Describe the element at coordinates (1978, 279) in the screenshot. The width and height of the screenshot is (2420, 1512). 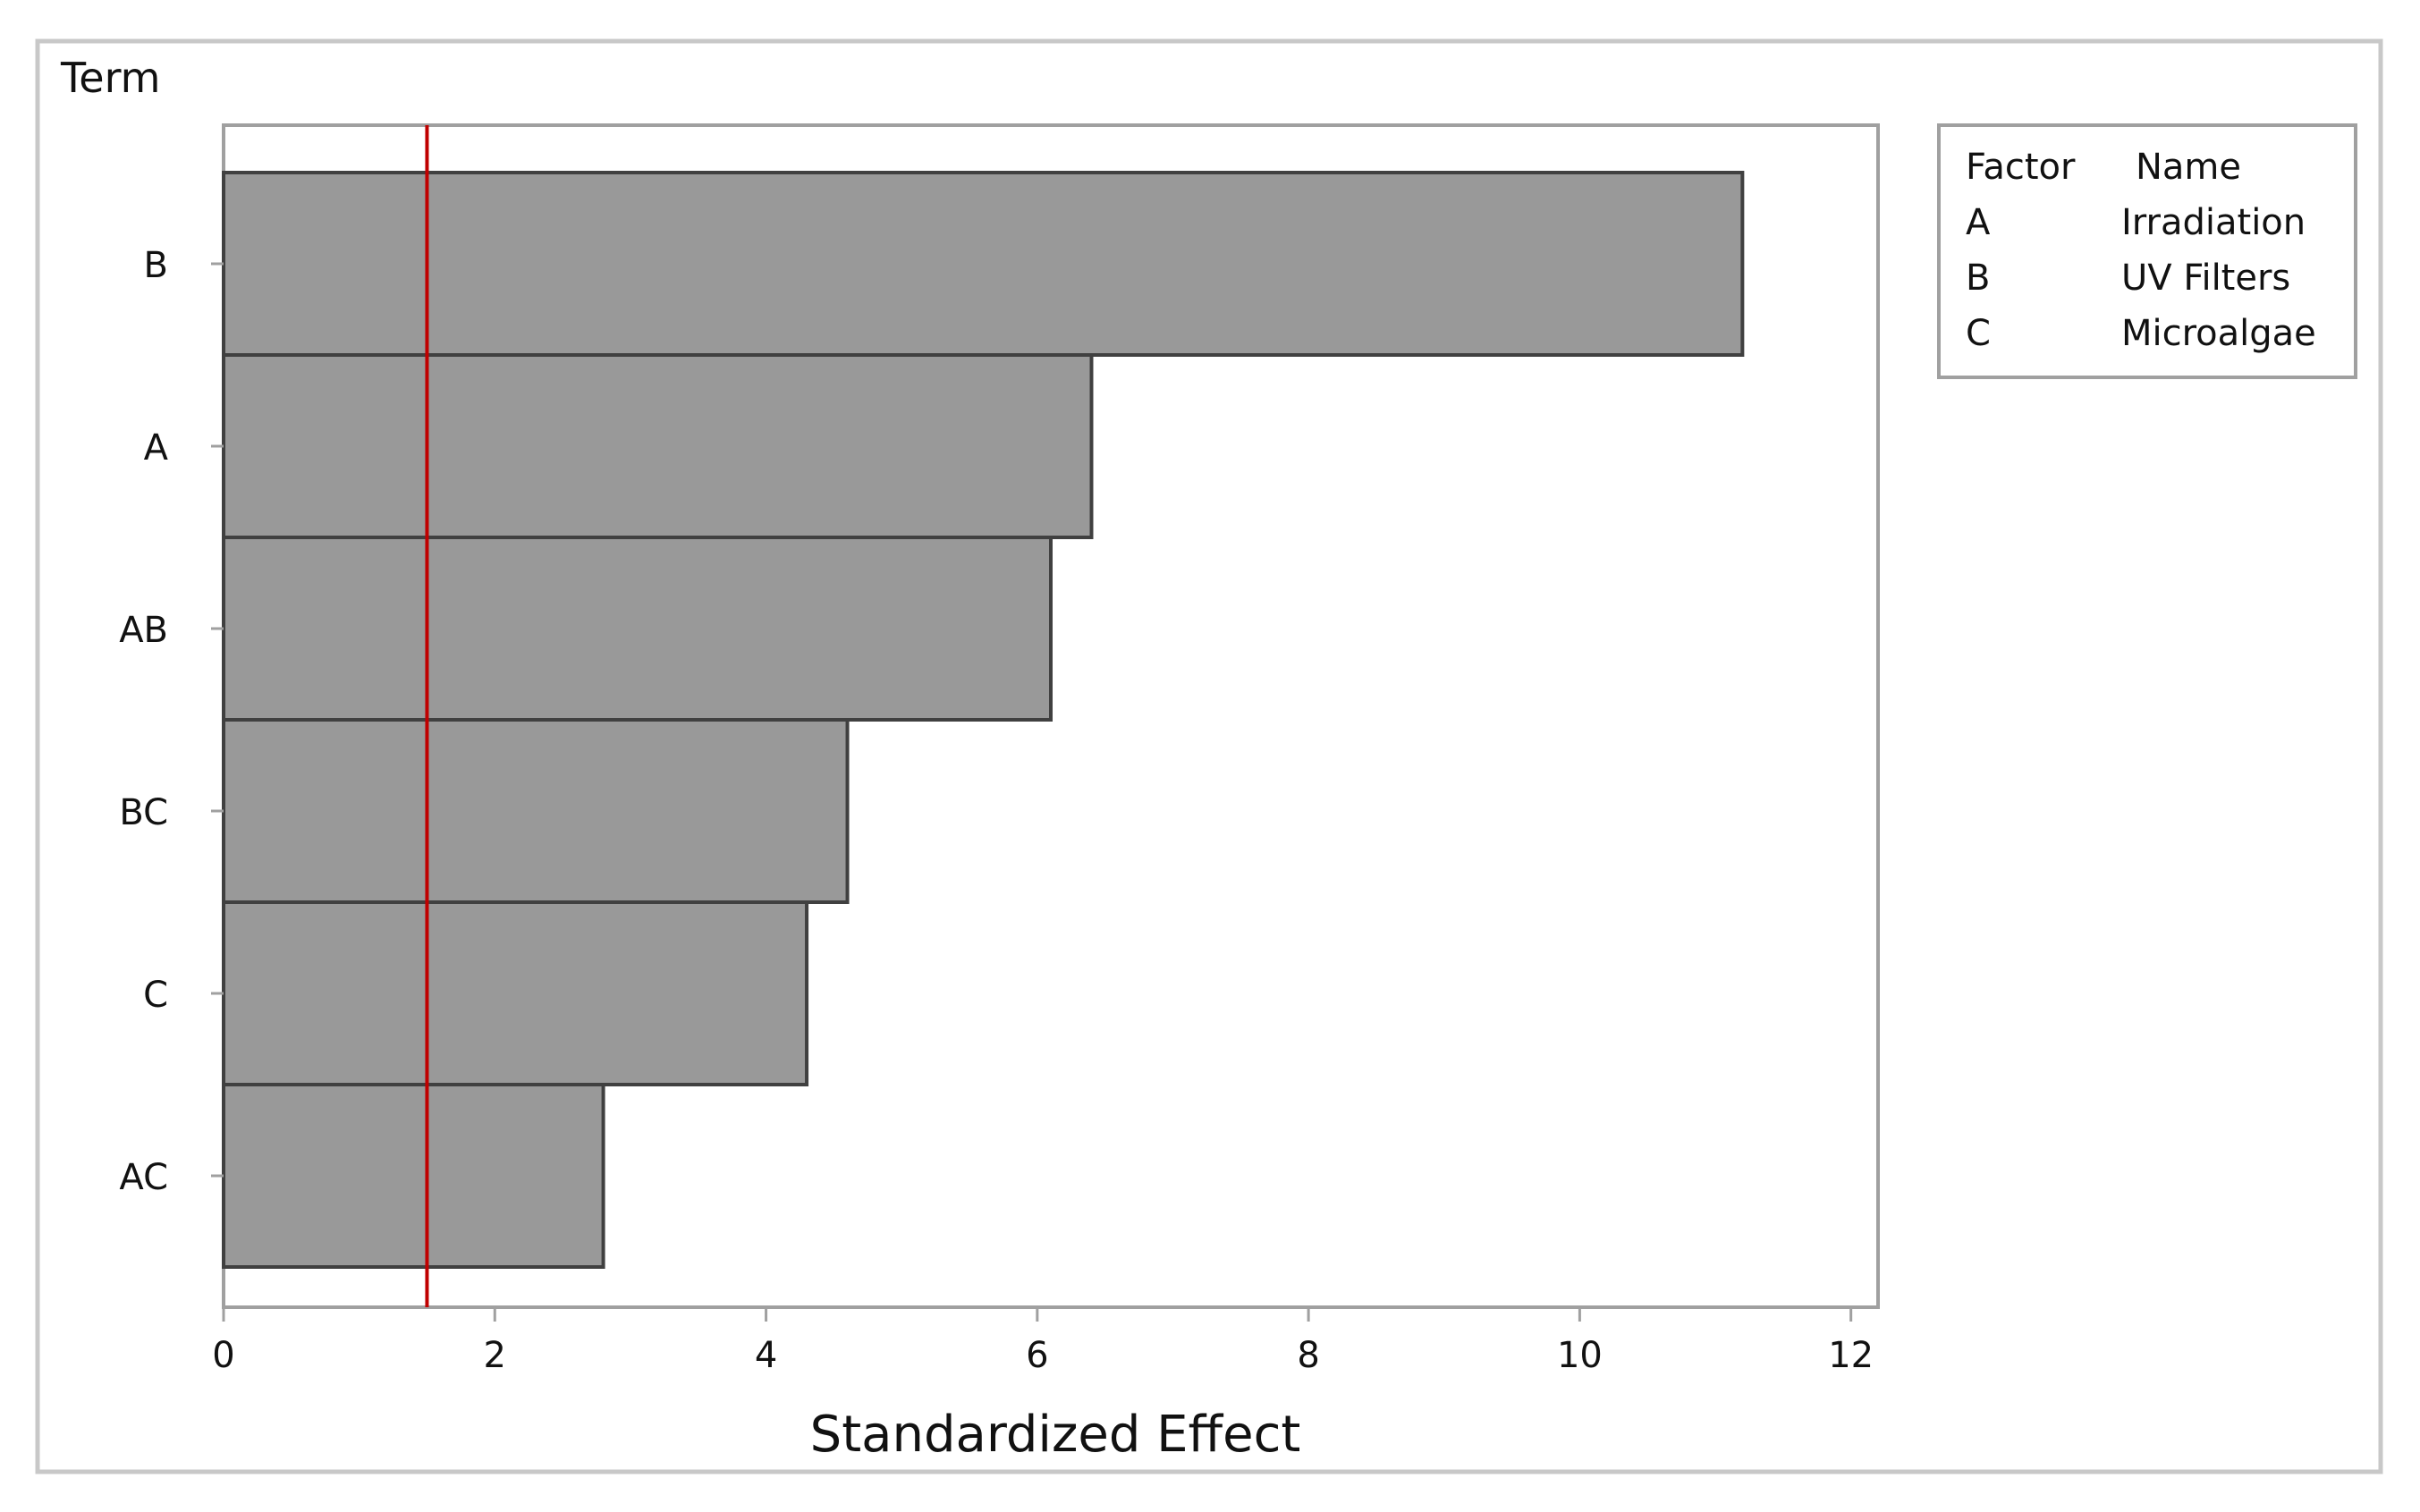
I see `legend-factor-b: B` at that location.